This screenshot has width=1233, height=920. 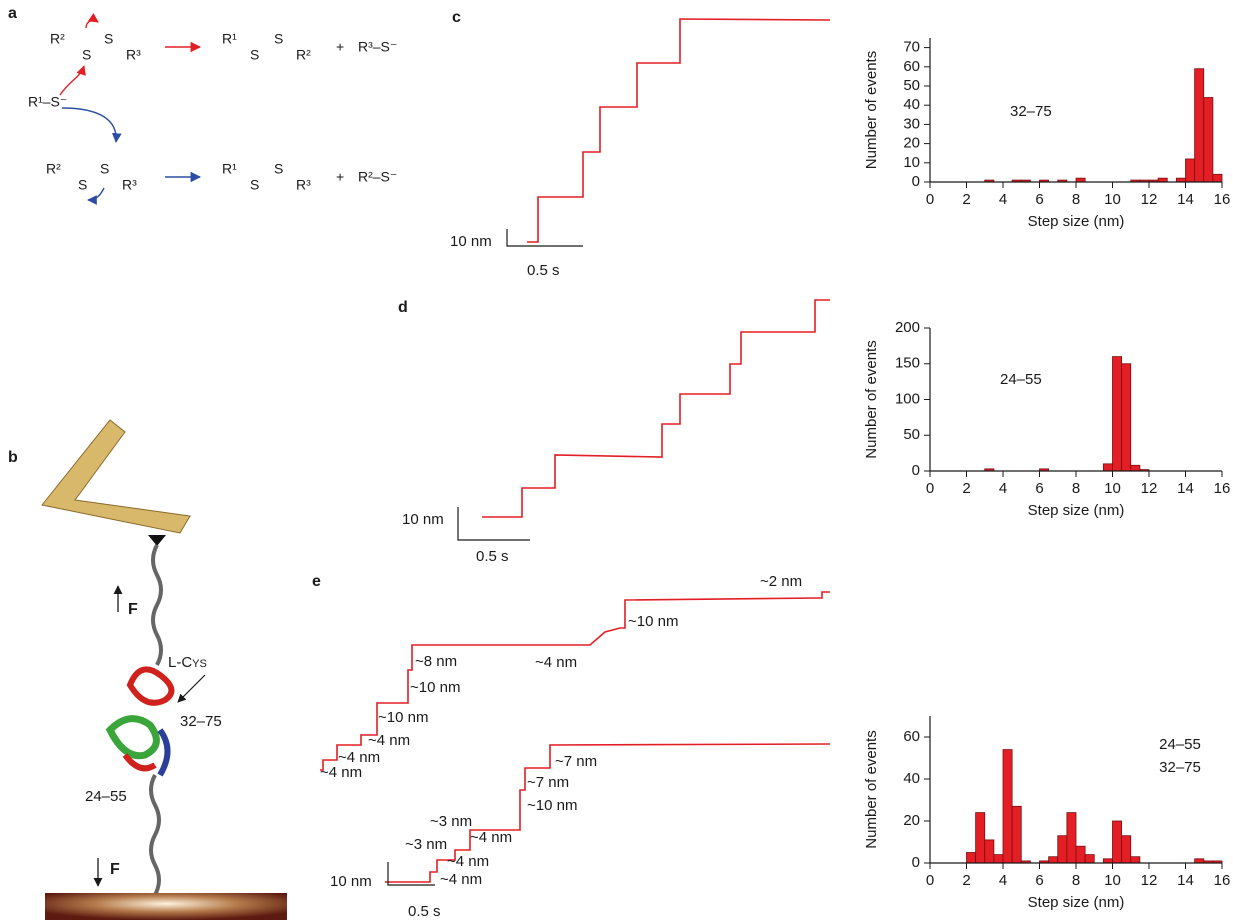 I want to click on annotation: 24–55, so click(x=1021, y=379).